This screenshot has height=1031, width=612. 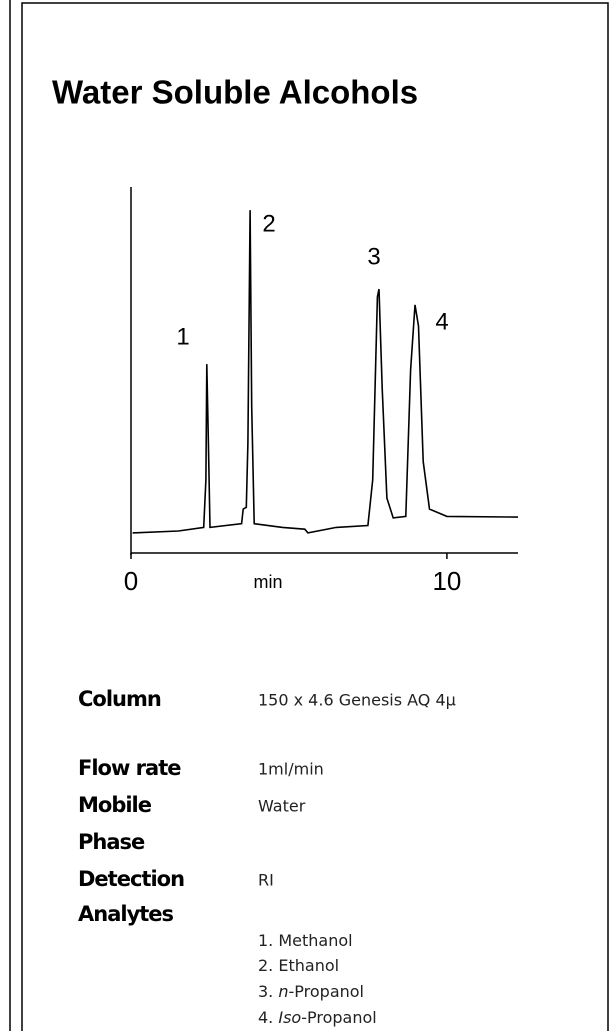 What do you see at coordinates (119, 699) in the screenshot?
I see `condition-label: Column` at bounding box center [119, 699].